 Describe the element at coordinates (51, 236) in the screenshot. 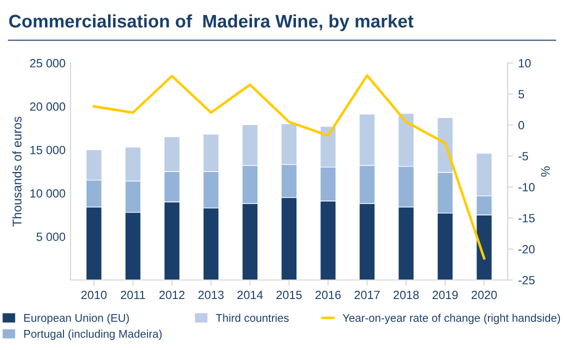

I see `y-tick-label: 5 000` at that location.